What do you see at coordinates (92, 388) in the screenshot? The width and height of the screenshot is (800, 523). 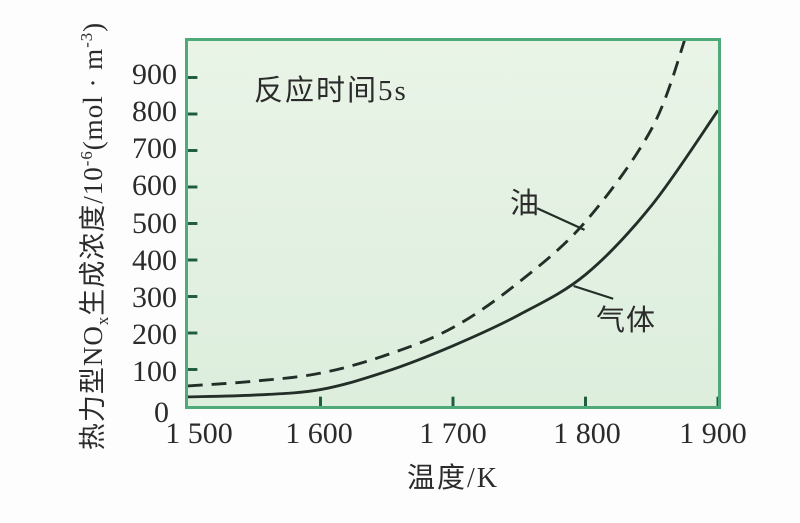 I see `y-axis-title-part: 热力型NO` at bounding box center [92, 388].